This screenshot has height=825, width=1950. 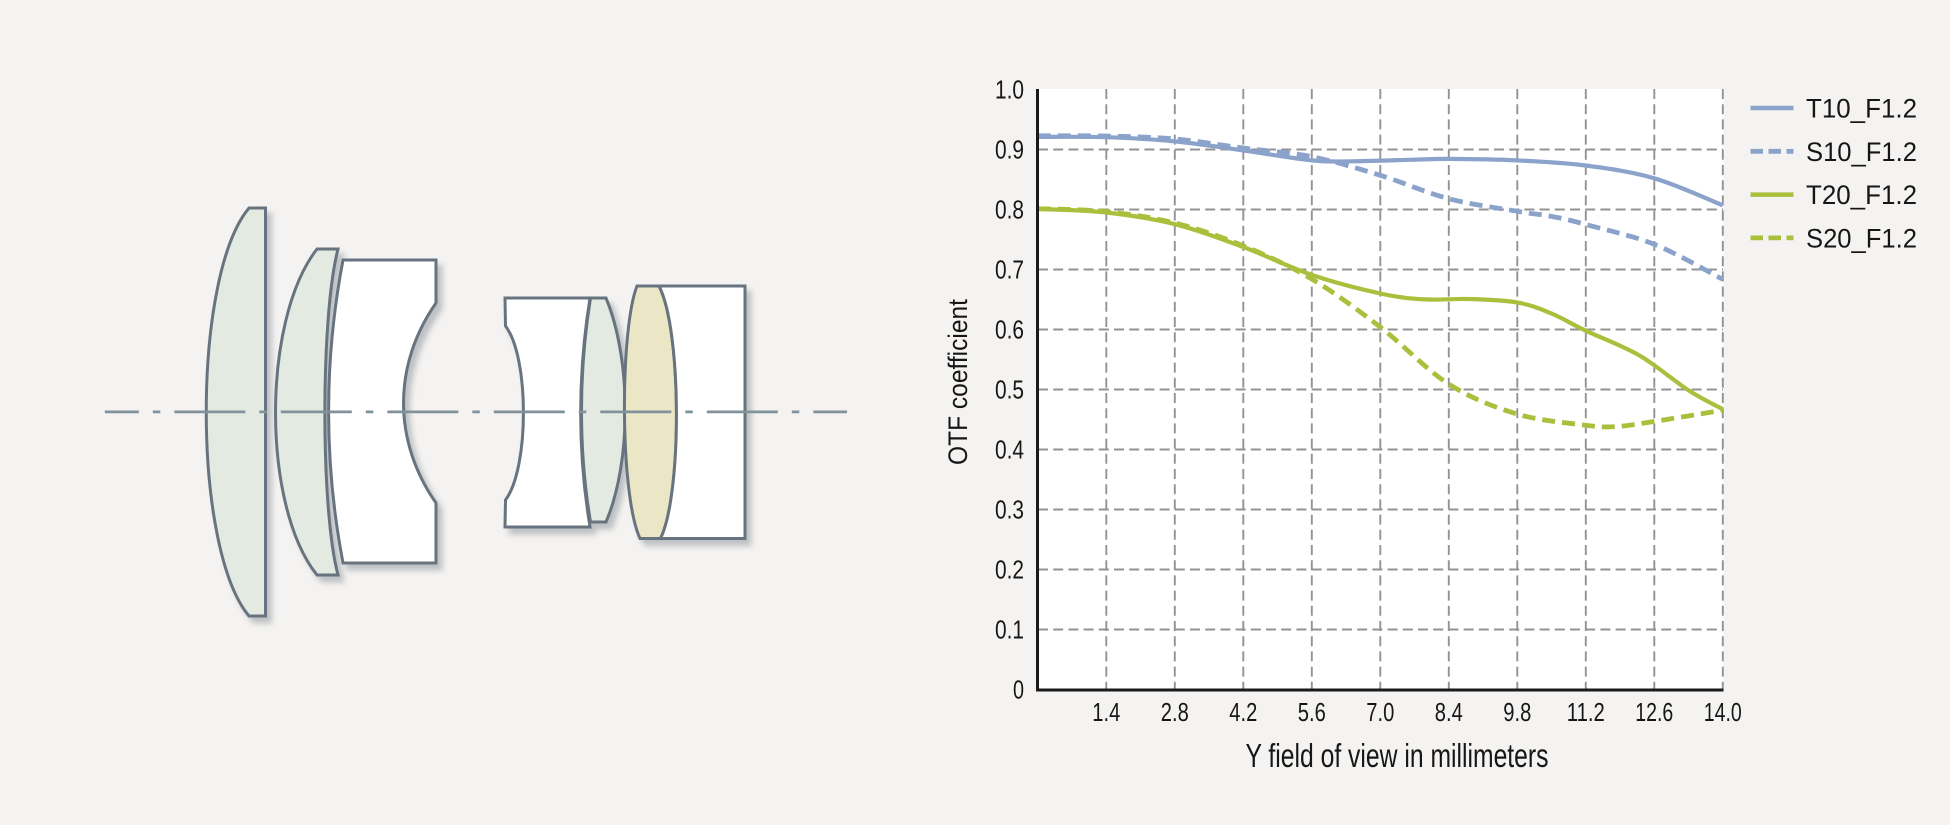 I want to click on svg-text: 1.4, so click(x=1106, y=712).